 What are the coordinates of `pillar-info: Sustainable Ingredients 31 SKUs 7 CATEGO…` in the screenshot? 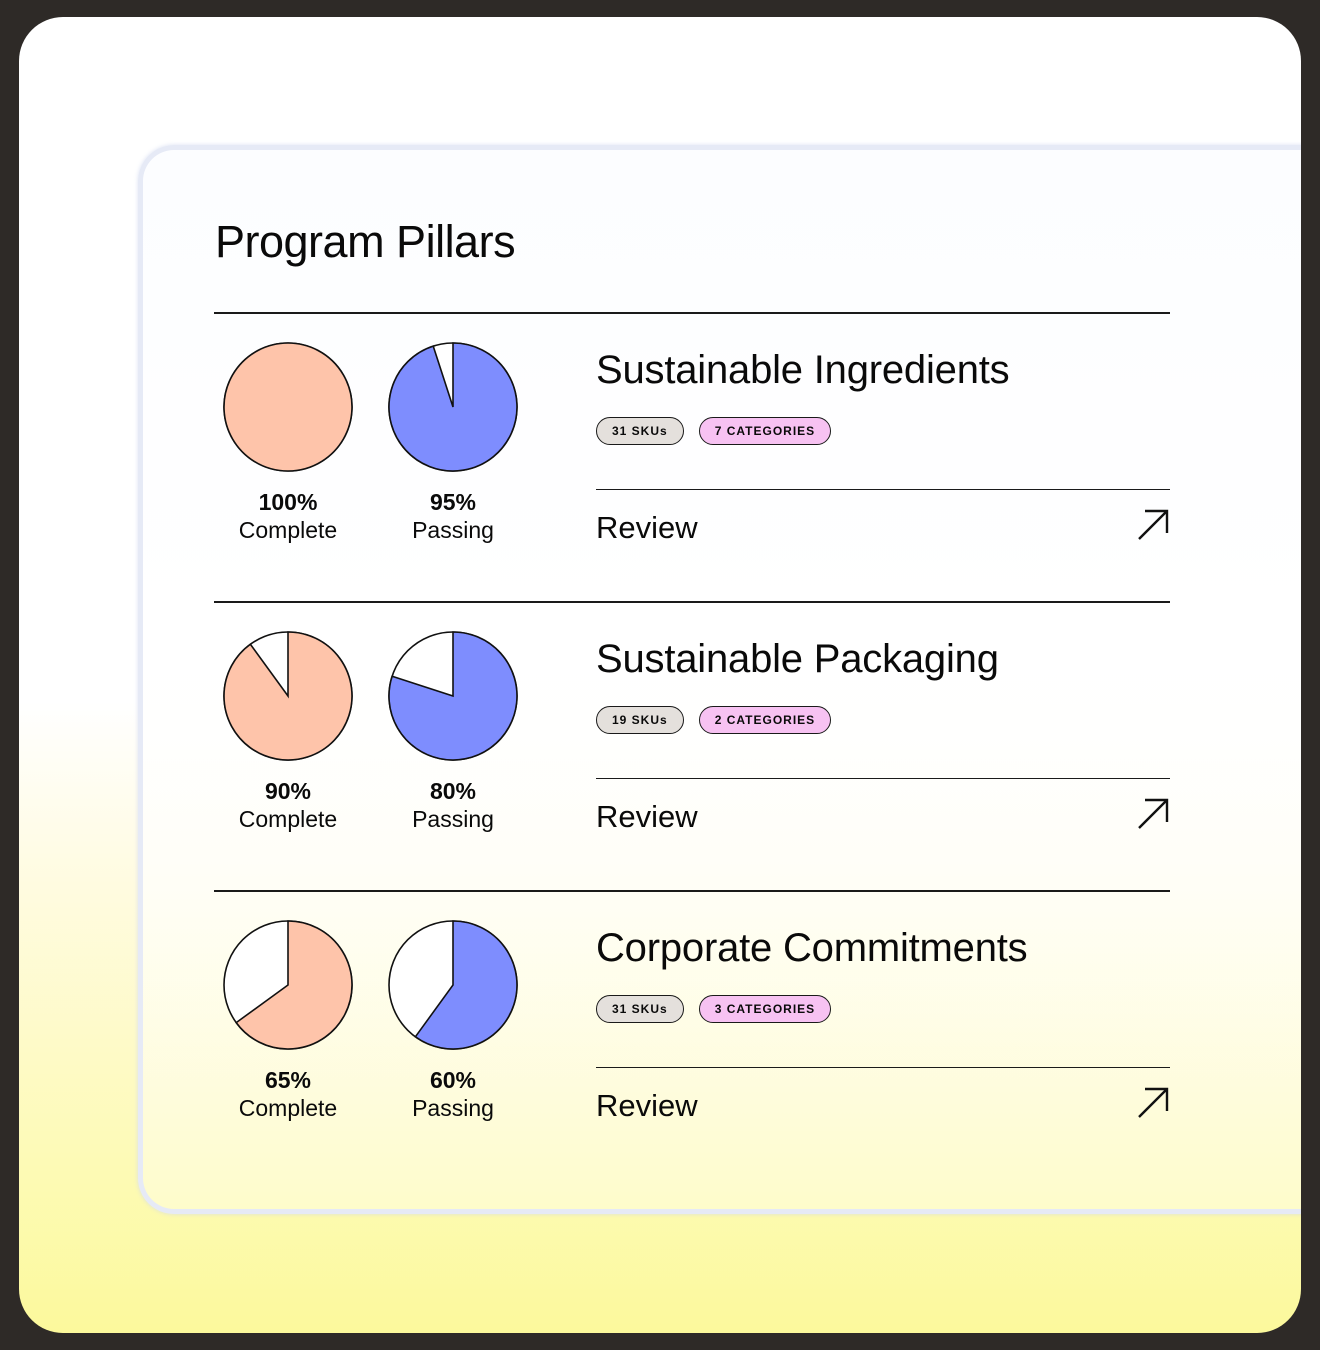 It's located at (883, 458).